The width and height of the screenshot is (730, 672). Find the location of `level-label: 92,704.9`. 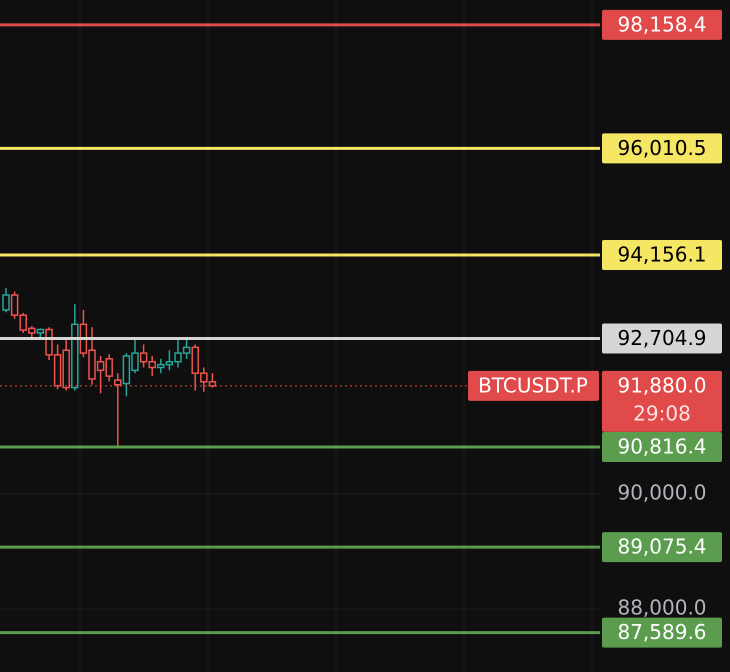

level-label: 92,704.9 is located at coordinates (661, 338).